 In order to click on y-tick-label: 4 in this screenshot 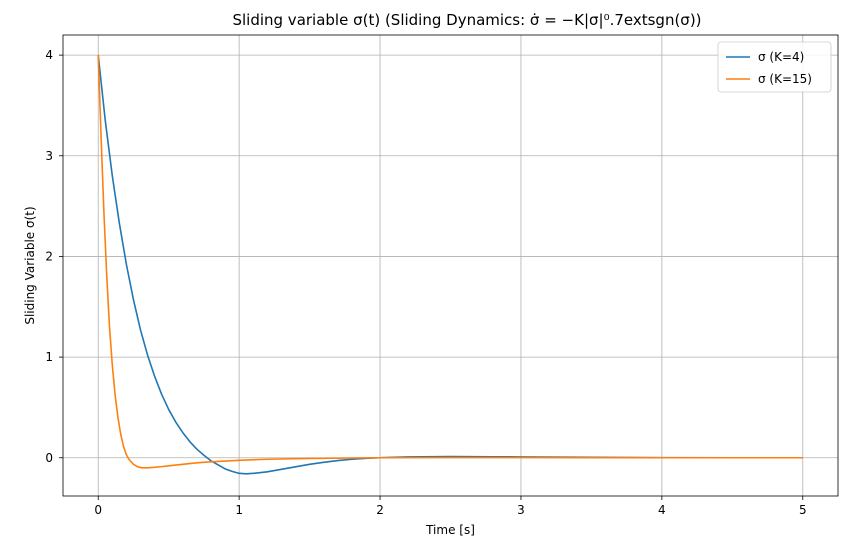, I will do `click(49, 55)`.